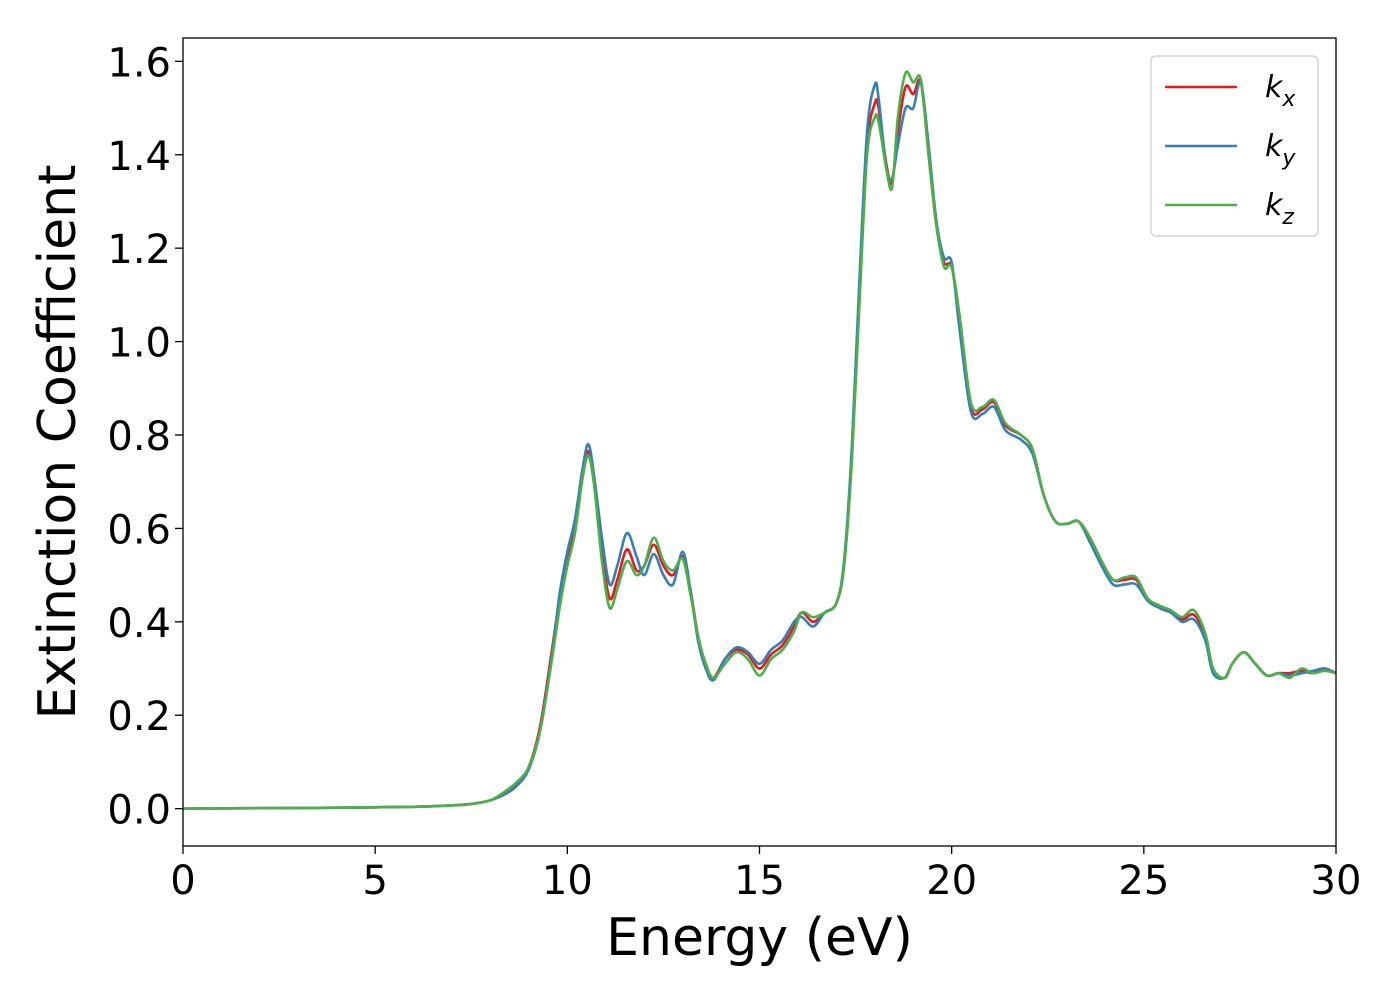 Image resolution: width=1400 pixels, height=1000 pixels. Describe the element at coordinates (1229, 209) in the screenshot. I see `legend-item-kz: kz` at that location.